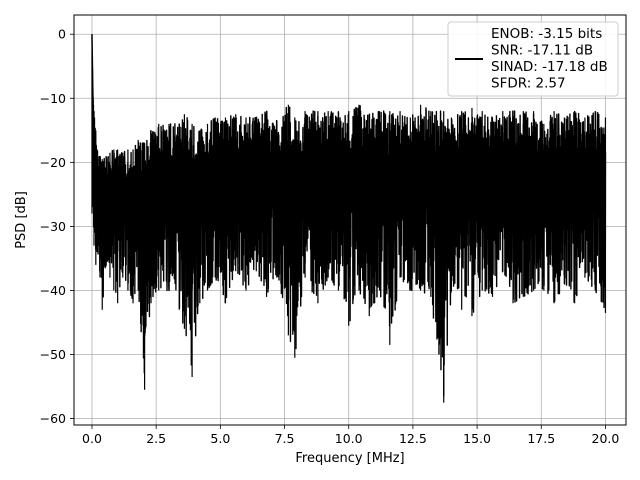 Image resolution: width=640 pixels, height=480 pixels. Describe the element at coordinates (546, 34) in the screenshot. I see `legend-line-1: ENOB: -3.15 bits` at that location.